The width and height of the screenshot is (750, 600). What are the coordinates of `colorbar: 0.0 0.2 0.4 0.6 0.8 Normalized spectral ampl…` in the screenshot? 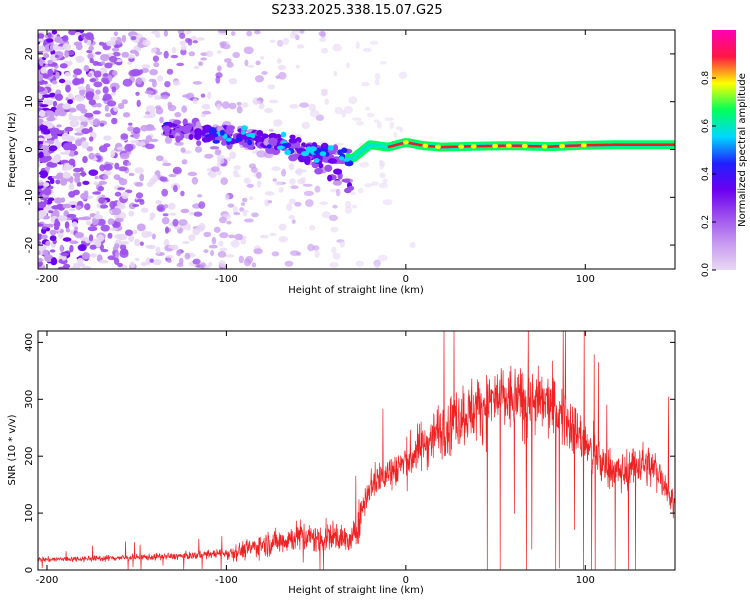 It's located at (724, 153).